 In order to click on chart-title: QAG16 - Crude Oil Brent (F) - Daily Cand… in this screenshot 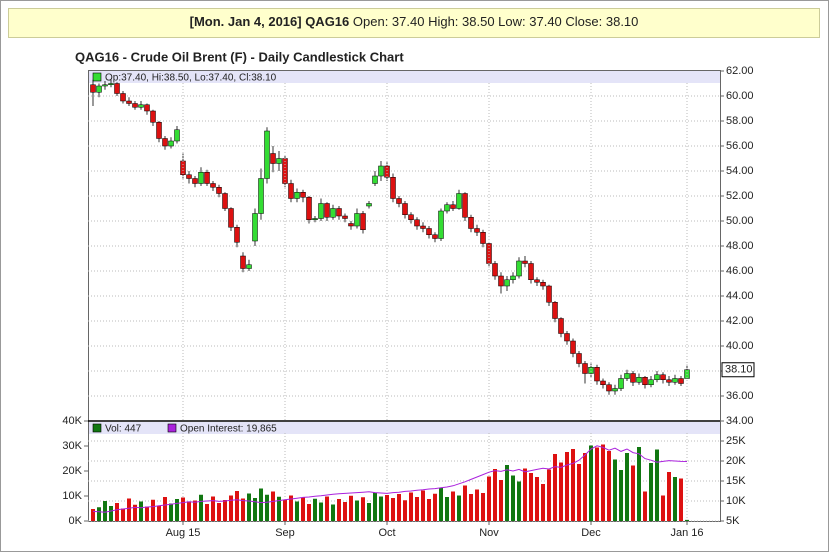, I will do `click(239, 56)`.